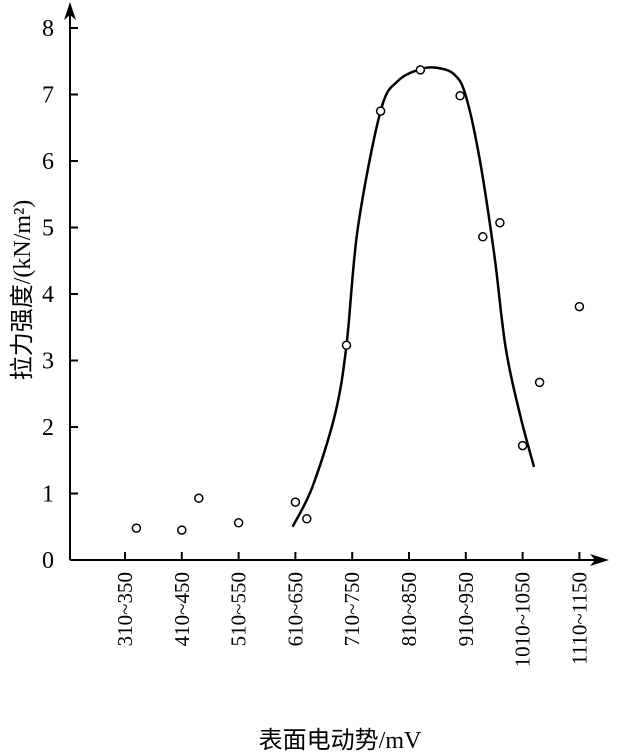 The height and width of the screenshot is (755, 626). I want to click on y-axis-arrow, so click(70, 11).